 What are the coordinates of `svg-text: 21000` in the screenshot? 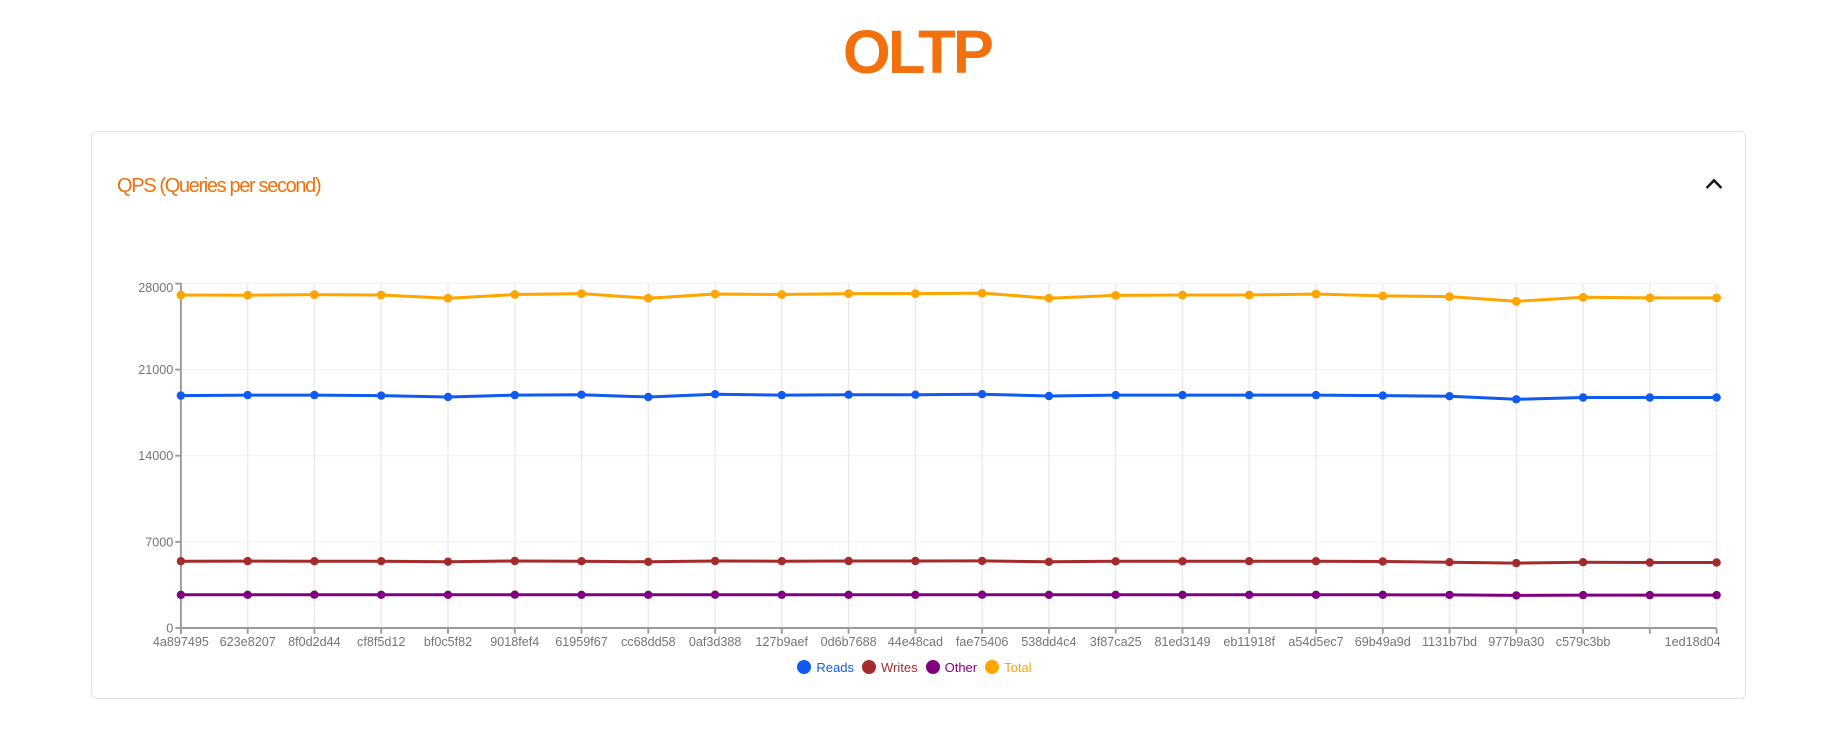 It's located at (155, 370).